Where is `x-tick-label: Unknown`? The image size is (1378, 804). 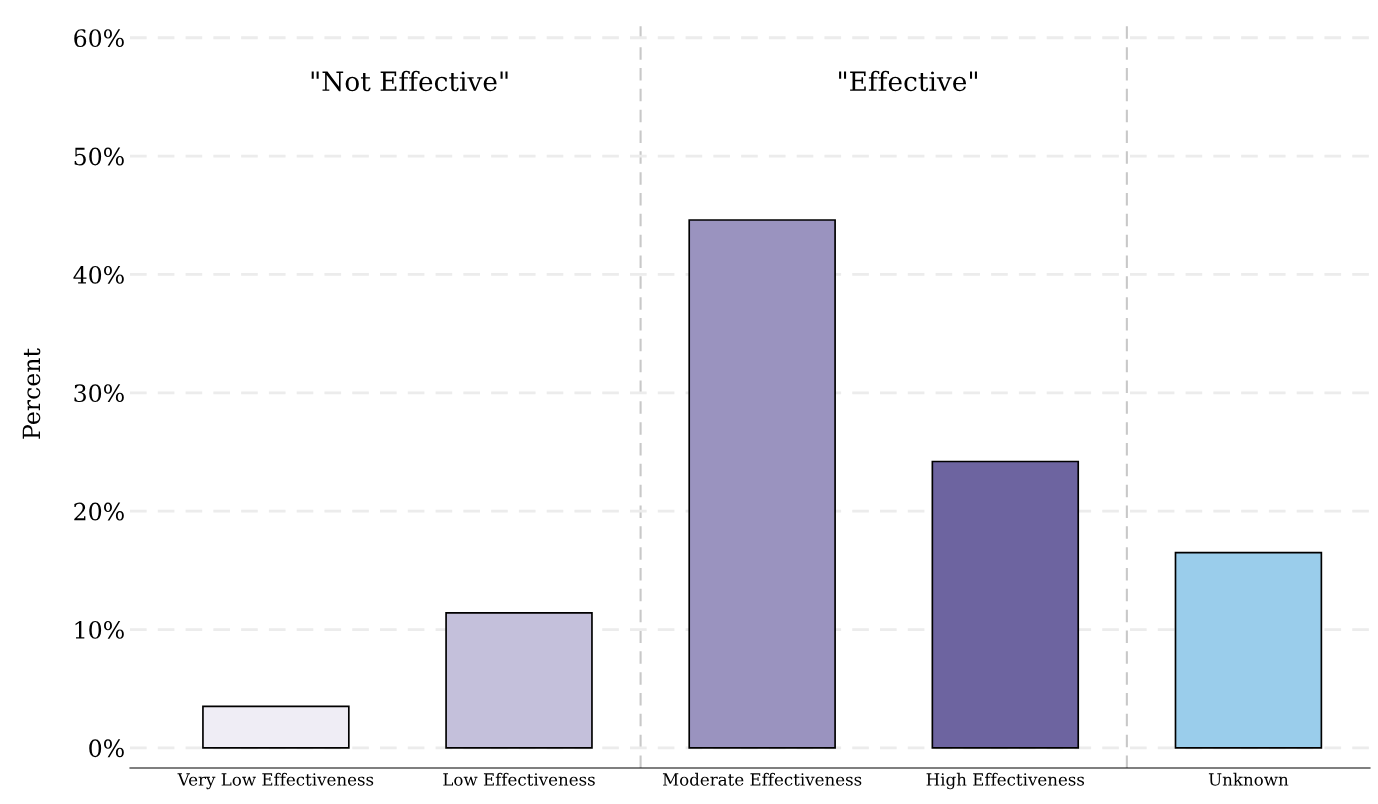
x-tick-label: Unknown is located at coordinates (1248, 779).